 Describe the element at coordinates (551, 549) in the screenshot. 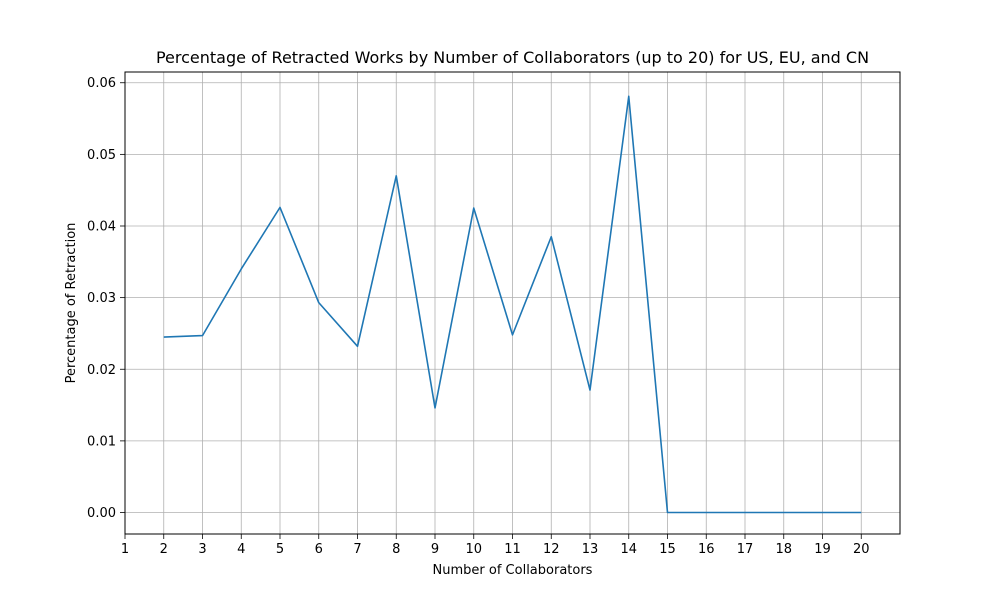

I see `x-tick-label: 12` at that location.